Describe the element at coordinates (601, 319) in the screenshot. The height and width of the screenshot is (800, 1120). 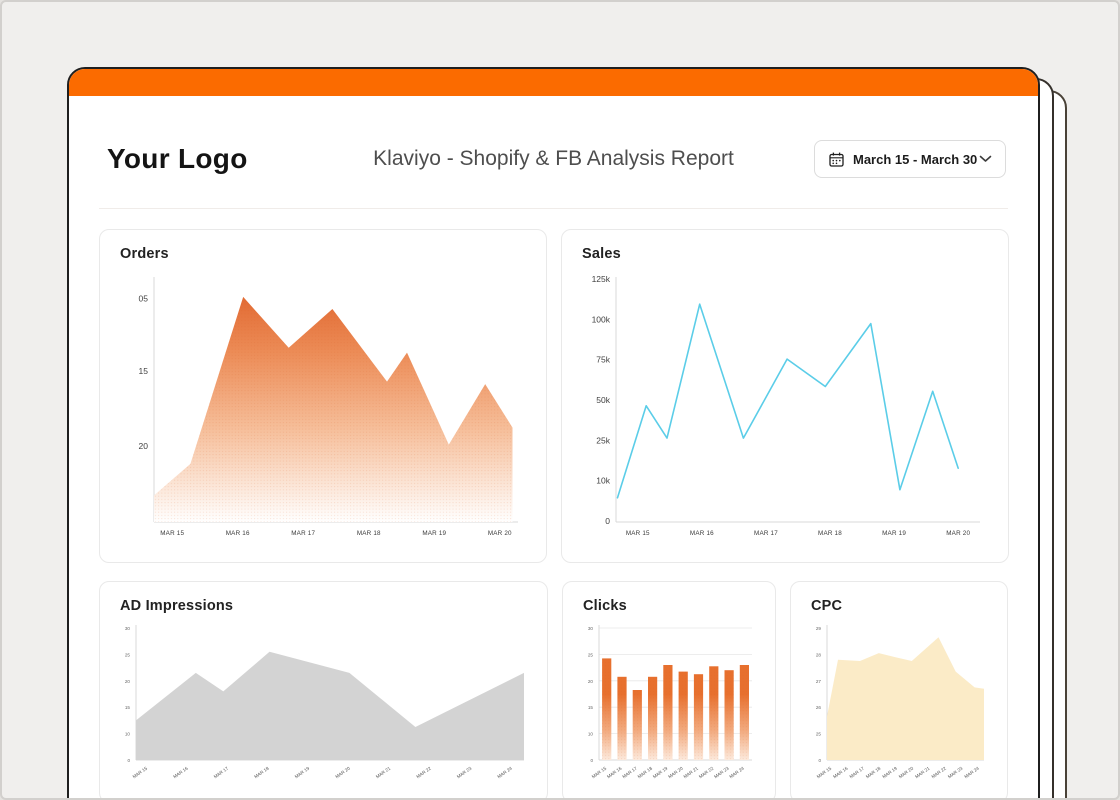
I see `svg-text: 100k` at that location.